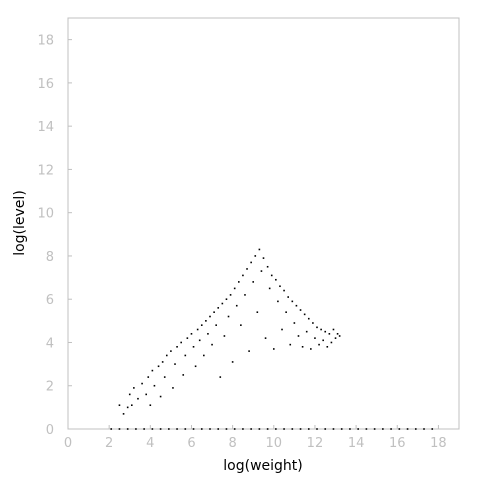  I want to click on x-tick-label: 8, so click(232, 443).